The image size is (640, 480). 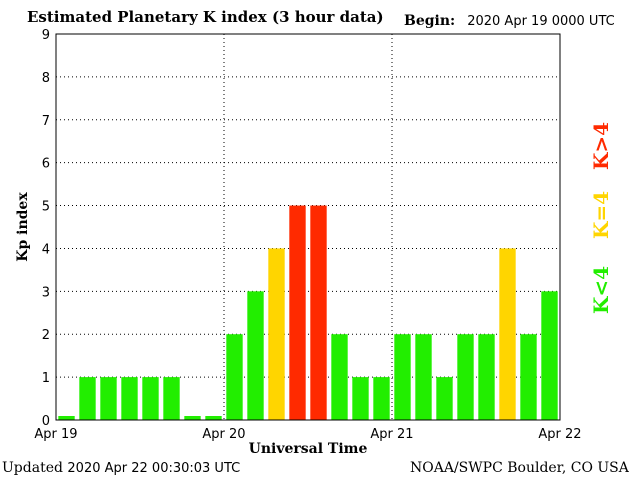 What do you see at coordinates (601, 290) in the screenshot?
I see `legend-item: K<4` at bounding box center [601, 290].